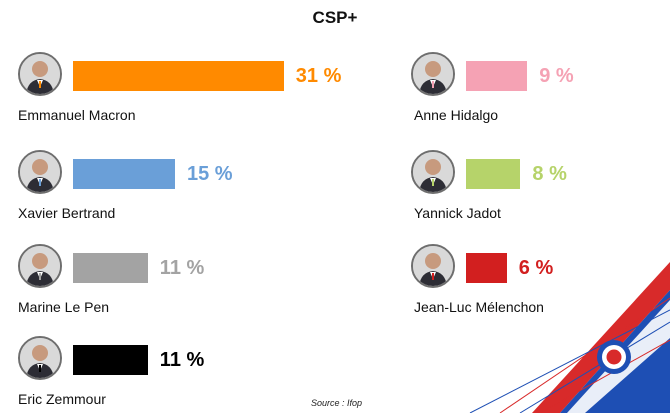 The width and height of the screenshot is (670, 413). What do you see at coordinates (486, 268) in the screenshot?
I see `bar-jean-luc-melenchon` at bounding box center [486, 268].